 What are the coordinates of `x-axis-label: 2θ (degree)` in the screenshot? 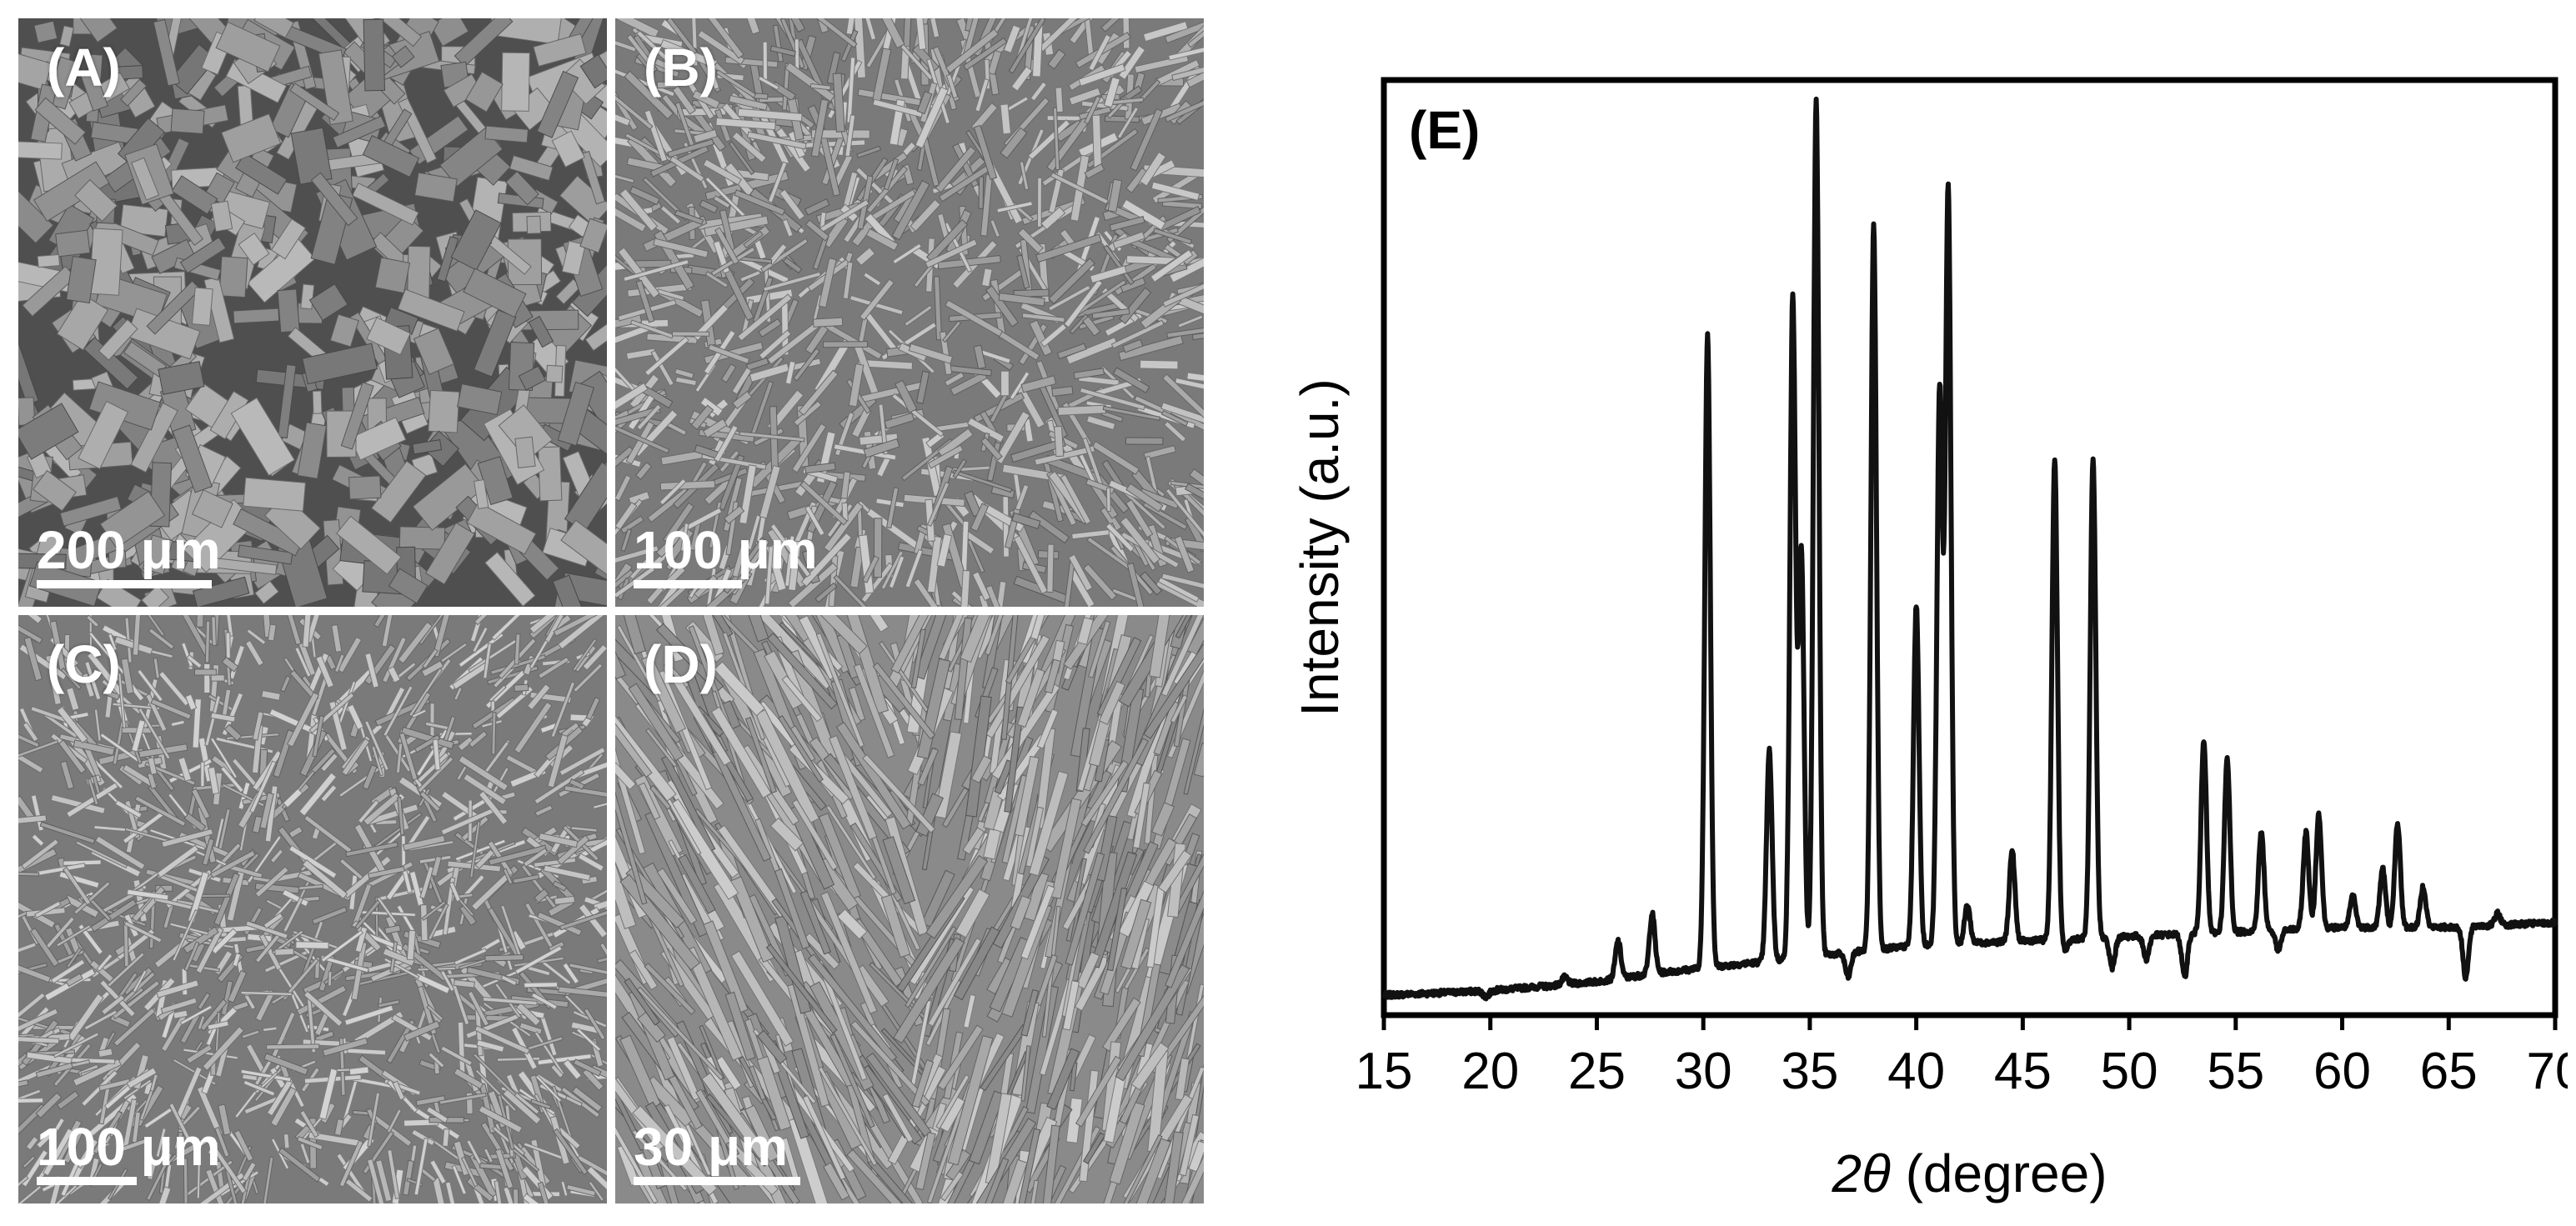 It's located at (1969, 1173).